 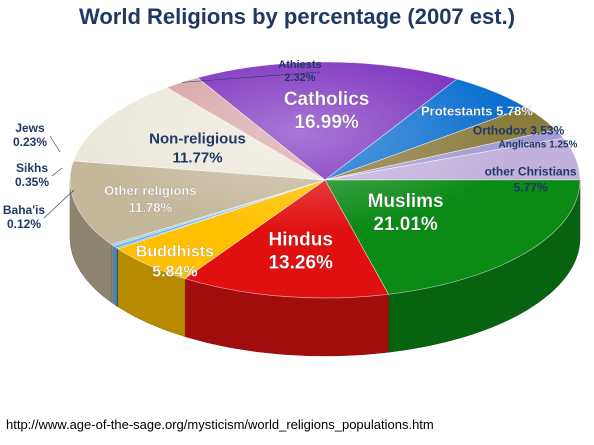 What do you see at coordinates (299, 78) in the screenshot?
I see `label-value-athiests: 2.32%` at bounding box center [299, 78].